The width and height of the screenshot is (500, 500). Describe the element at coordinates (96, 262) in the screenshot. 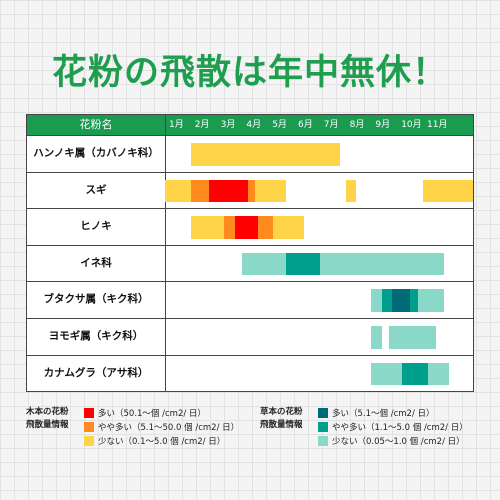

I see `row-label: イネ科` at that location.